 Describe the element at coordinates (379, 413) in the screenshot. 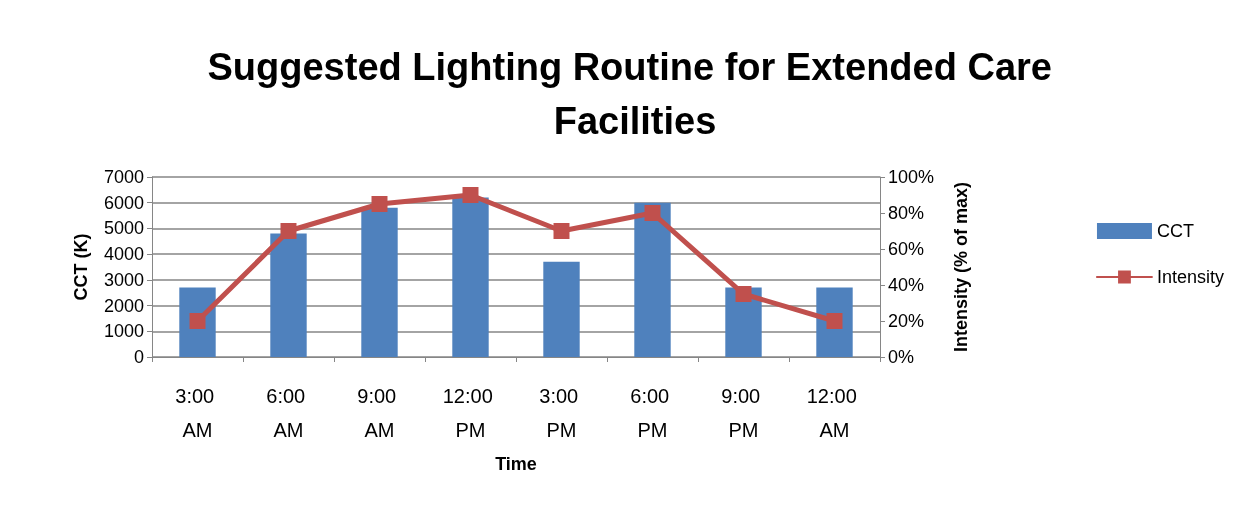

I see `x-tick-label: 9:00 AM` at that location.